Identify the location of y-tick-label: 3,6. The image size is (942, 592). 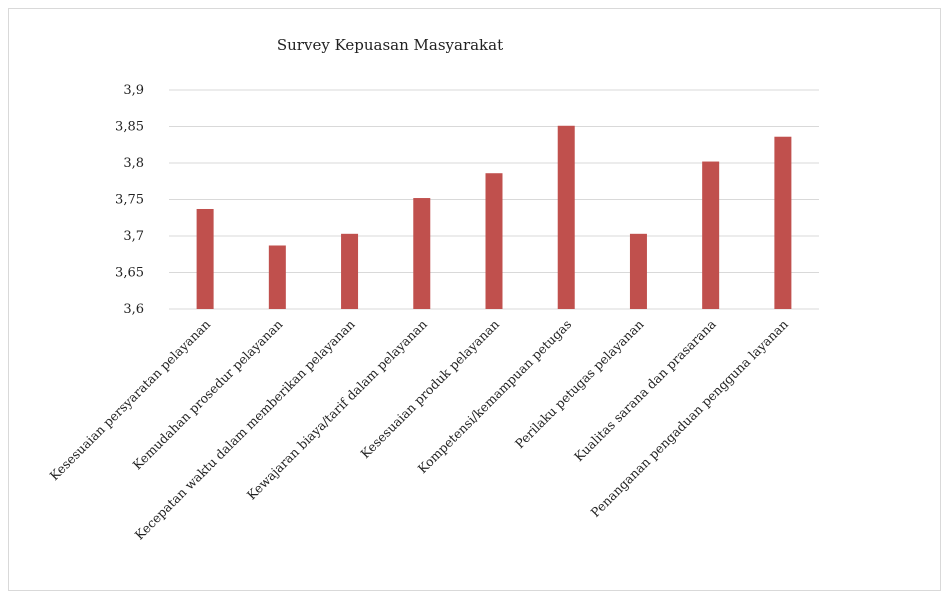
(133, 309).